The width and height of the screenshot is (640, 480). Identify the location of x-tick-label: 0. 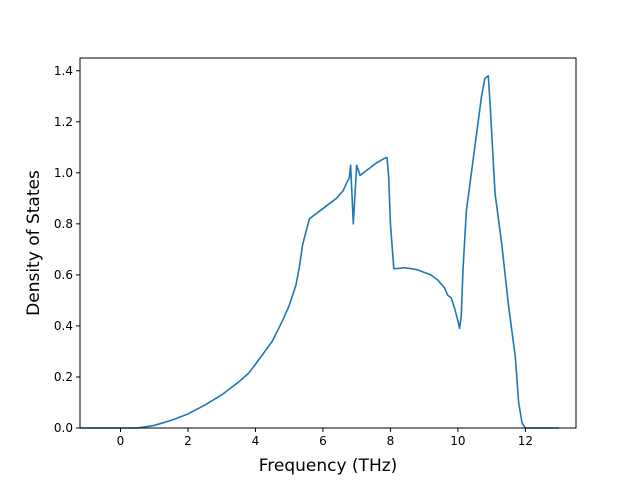
(121, 441).